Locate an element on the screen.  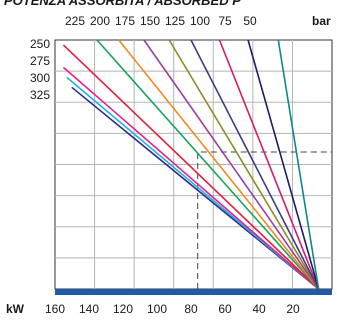
x-tick-label: 120 is located at coordinates (123, 309).